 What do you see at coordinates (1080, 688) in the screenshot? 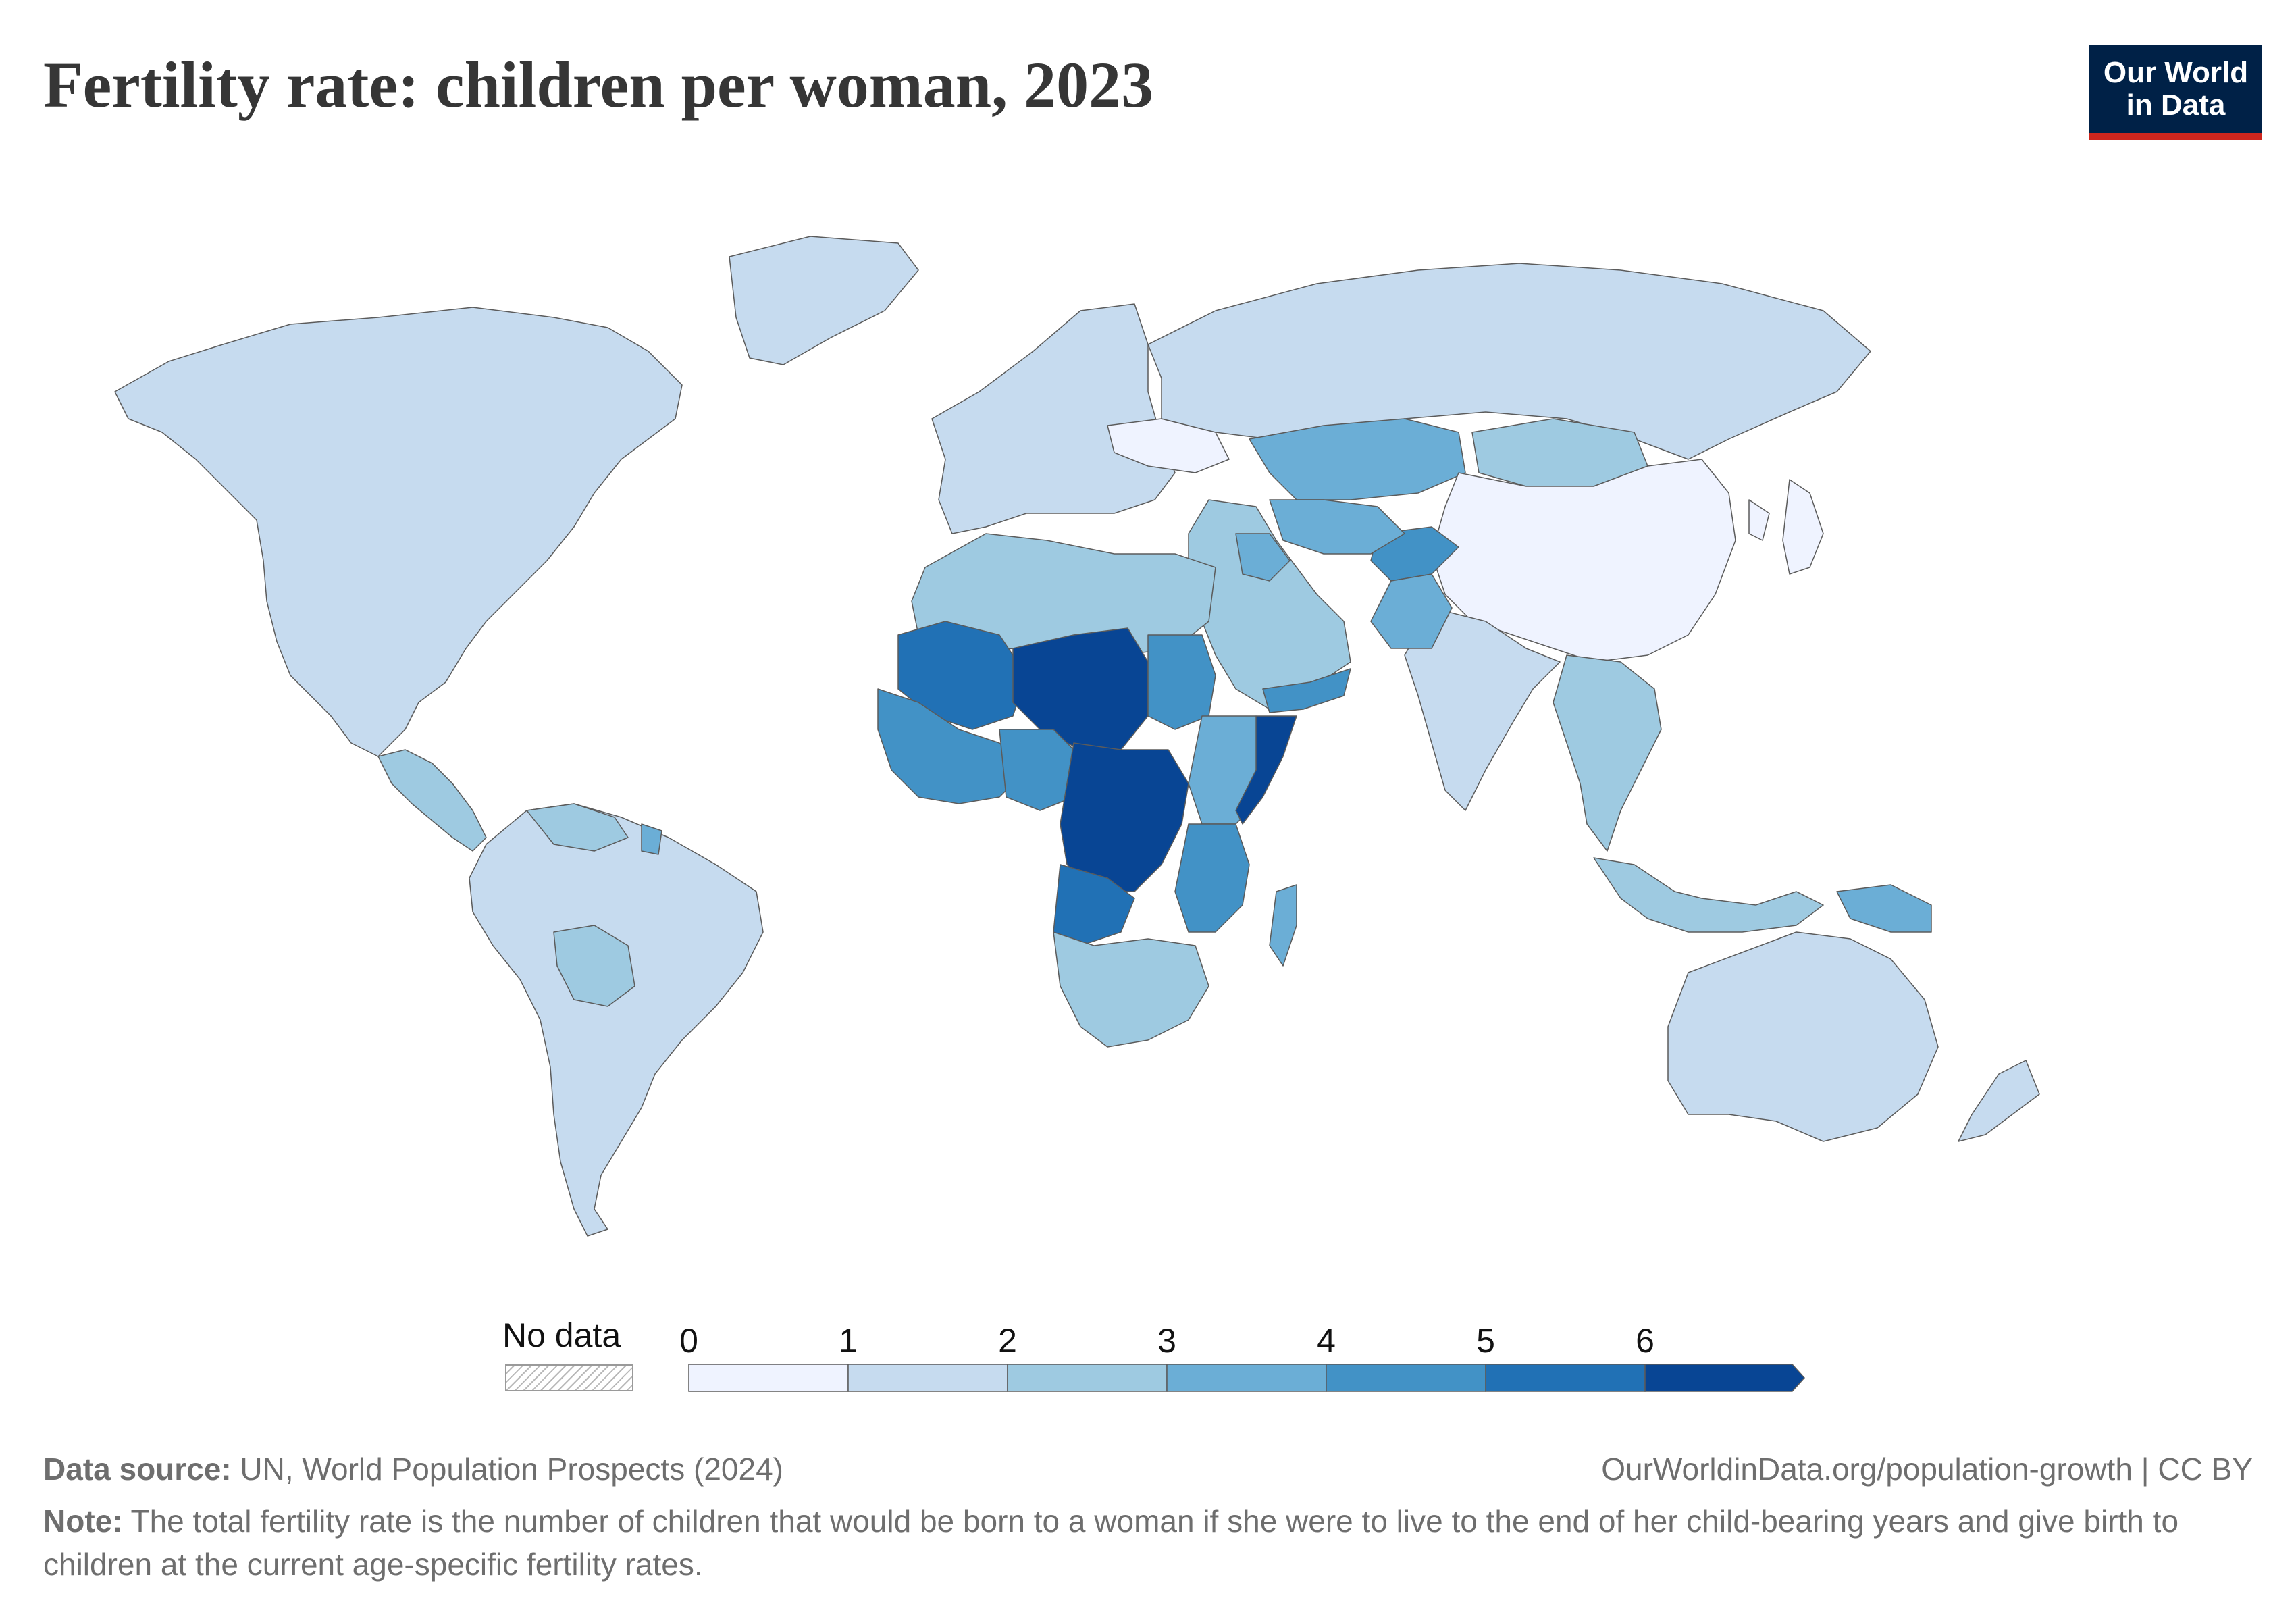
I see `region-niger-and-chad` at bounding box center [1080, 688].